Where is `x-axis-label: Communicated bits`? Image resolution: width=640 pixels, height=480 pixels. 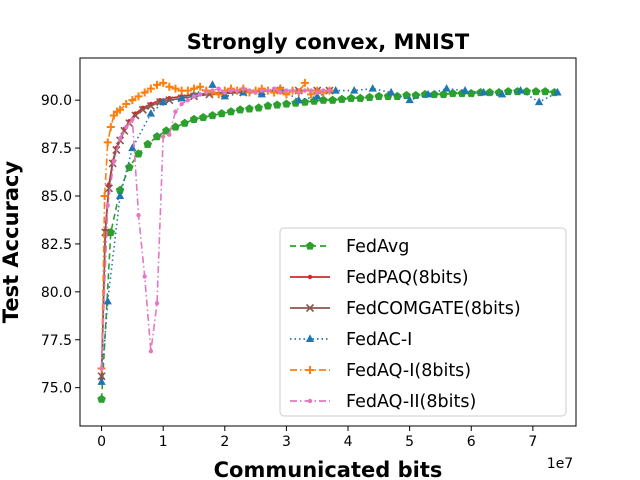 x-axis-label: Communicated bits is located at coordinates (328, 469).